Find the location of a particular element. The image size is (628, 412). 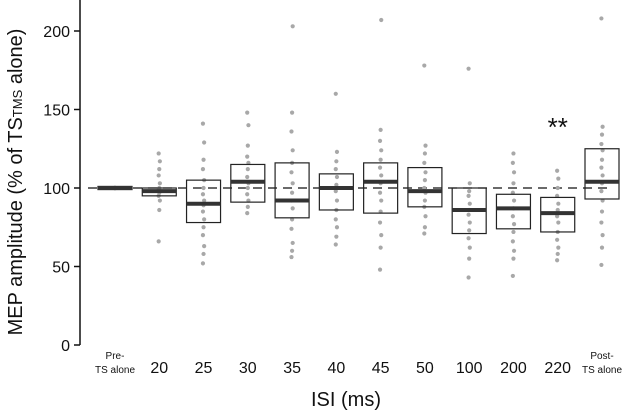

x-tick-label: Pre- is located at coordinates (115, 356).